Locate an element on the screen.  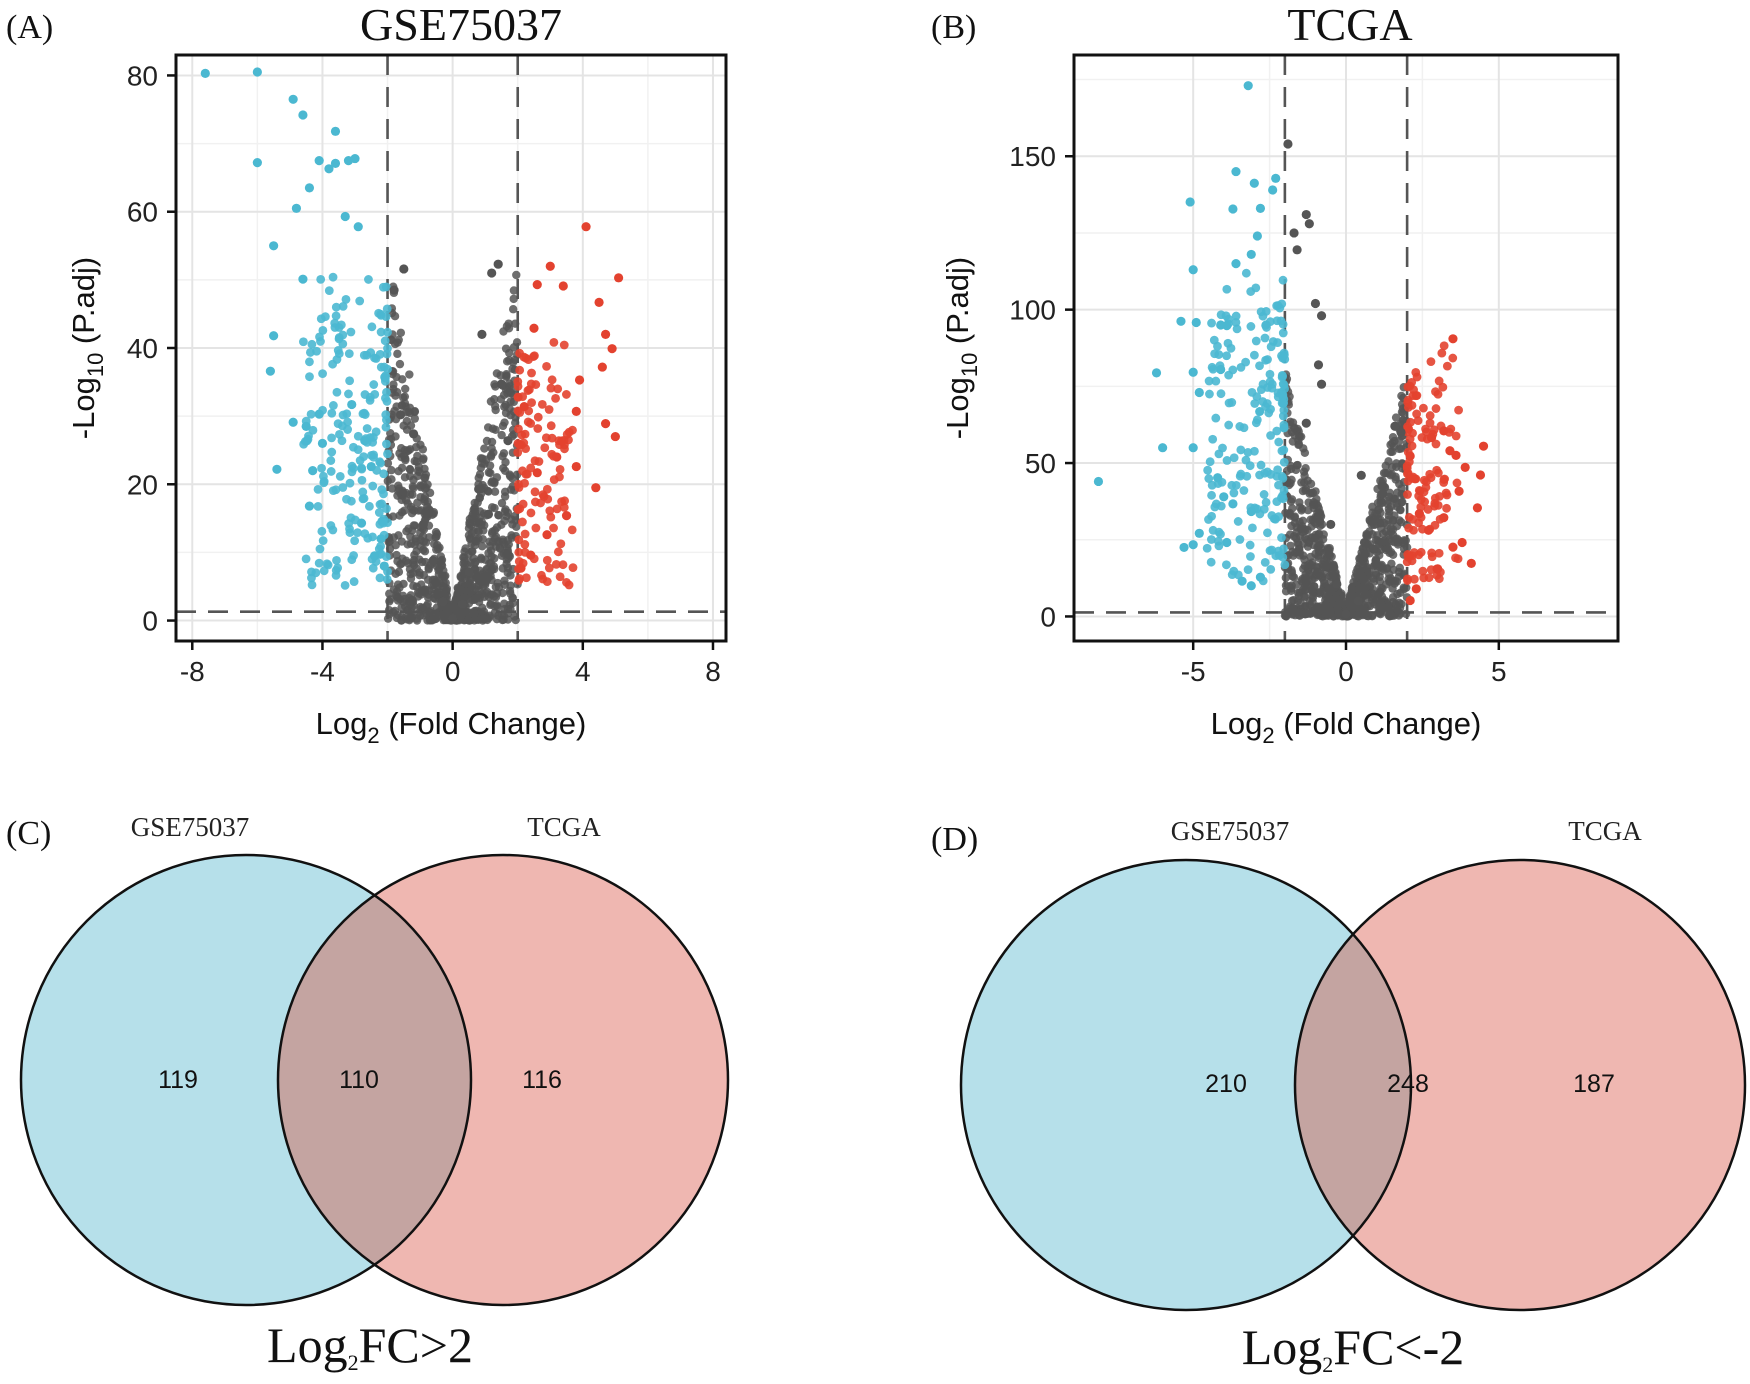
venn-c-caption-main: Log is located at coordinates (307, 1345).